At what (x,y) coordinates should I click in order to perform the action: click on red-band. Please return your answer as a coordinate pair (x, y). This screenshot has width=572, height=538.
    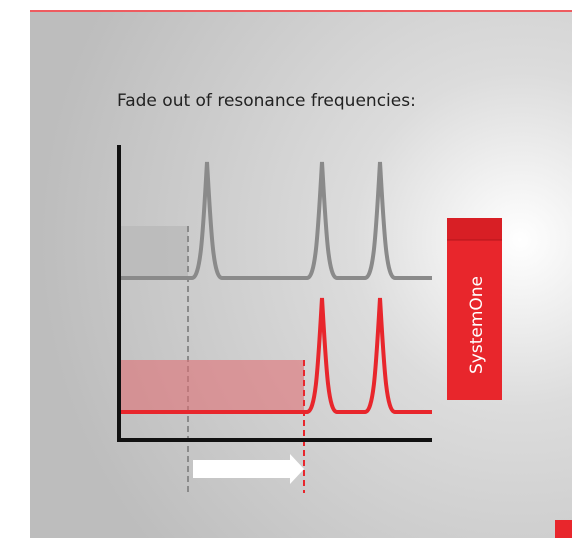
    Looking at the image, I should click on (211, 386).